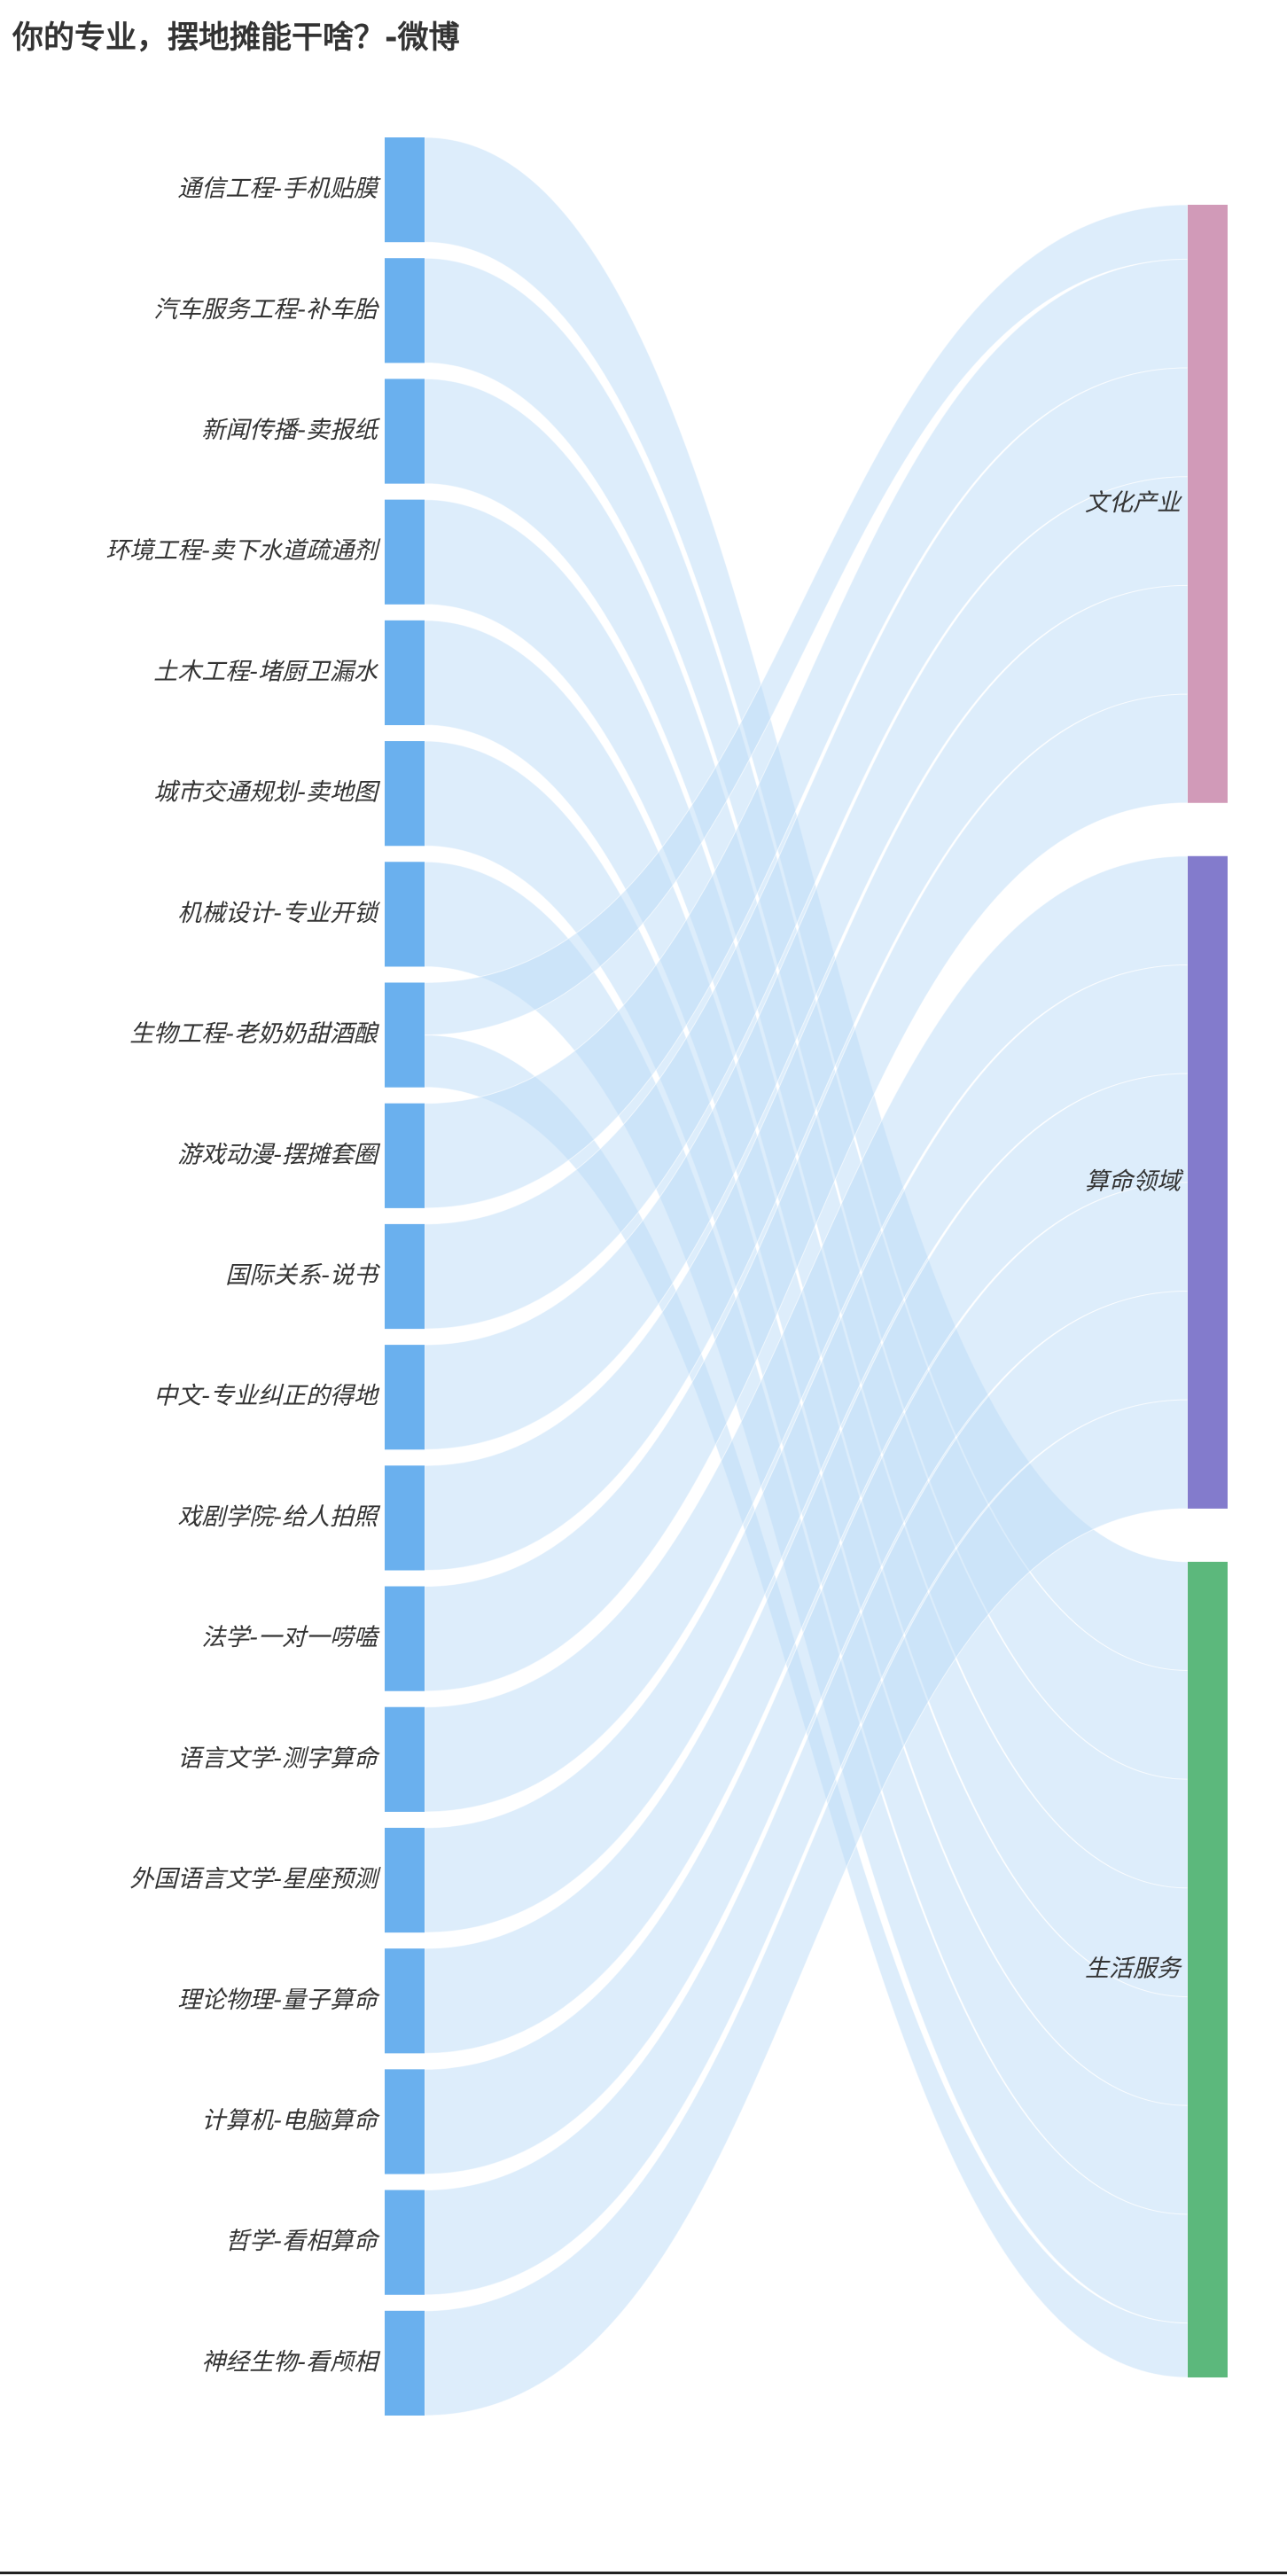 The image size is (1287, 2576). What do you see at coordinates (290, 1637) in the screenshot?
I see `source-label: 法学-一对一唠嗑` at bounding box center [290, 1637].